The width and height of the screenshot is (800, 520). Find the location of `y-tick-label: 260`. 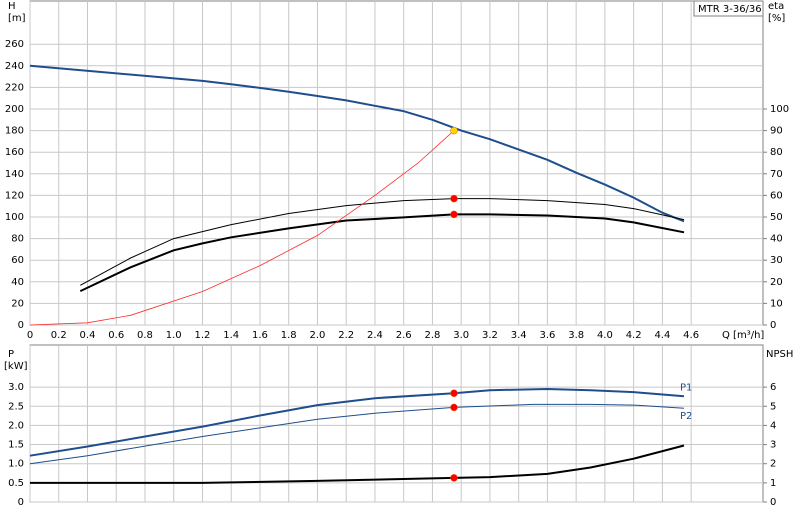

y-tick-label: 260 is located at coordinates (14, 44).